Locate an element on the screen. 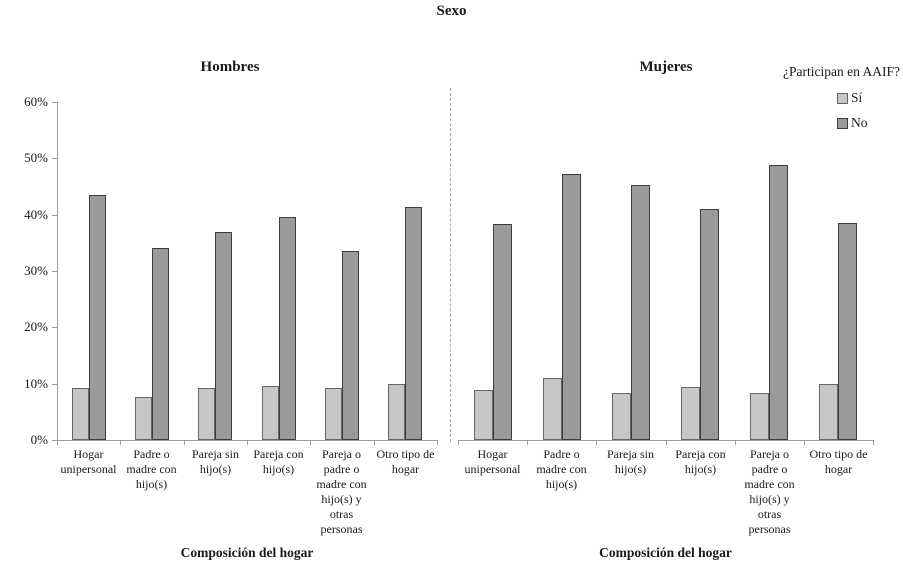 The width and height of the screenshot is (903, 571). y-tick-label: 60% is located at coordinates (36, 101).